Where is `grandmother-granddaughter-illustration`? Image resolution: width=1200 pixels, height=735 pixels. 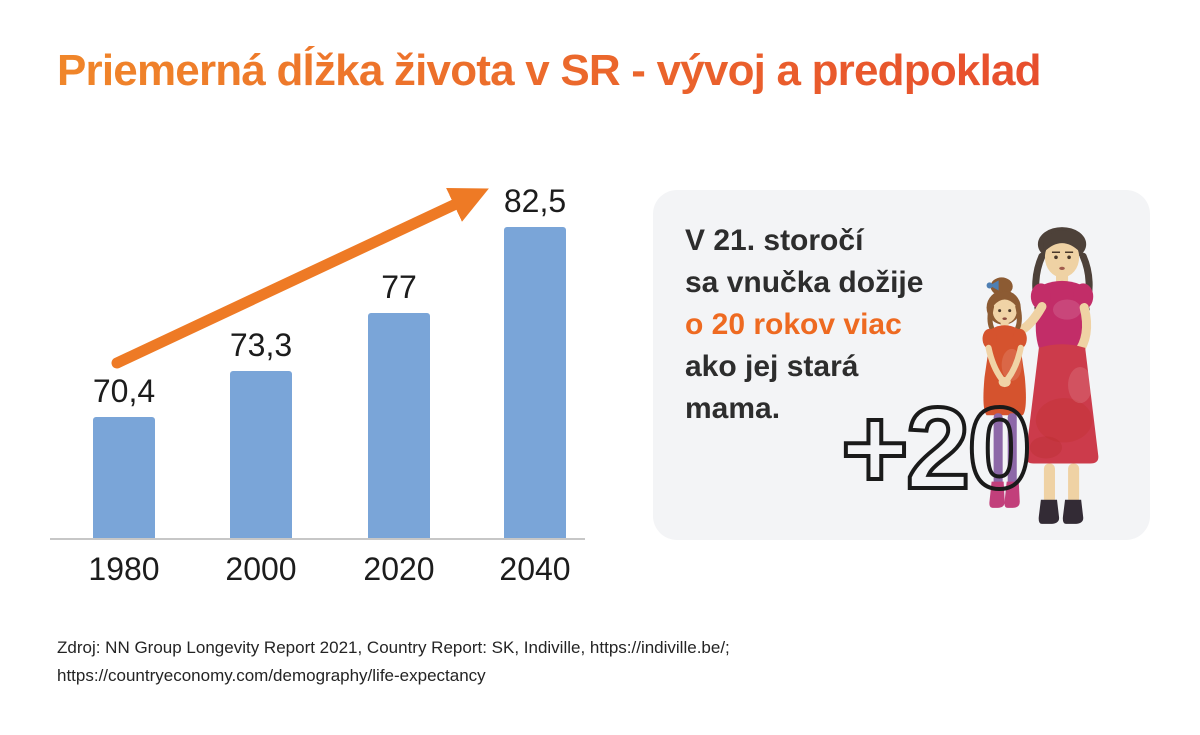
grandmother-granddaughter-illustration is located at coordinates (1040, 375).